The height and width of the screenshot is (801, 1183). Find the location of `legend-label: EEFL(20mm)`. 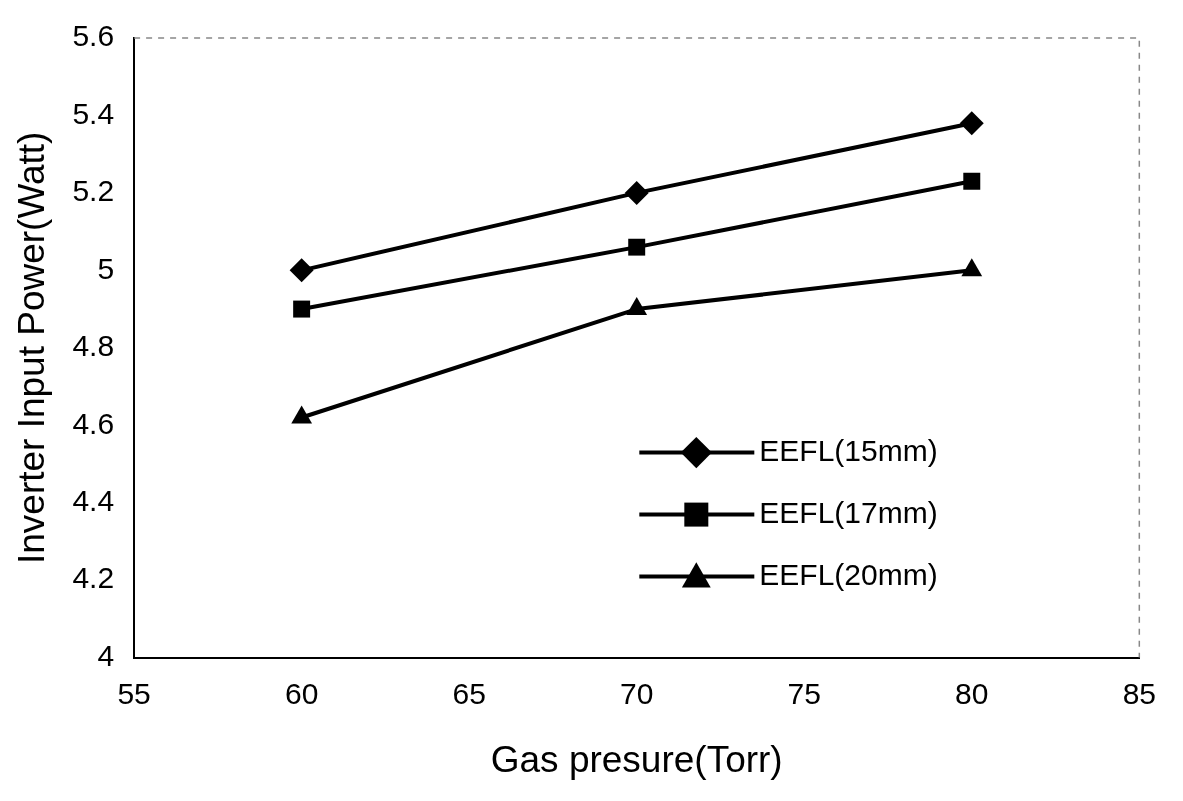

legend-label: EEFL(20mm) is located at coordinates (848, 574).